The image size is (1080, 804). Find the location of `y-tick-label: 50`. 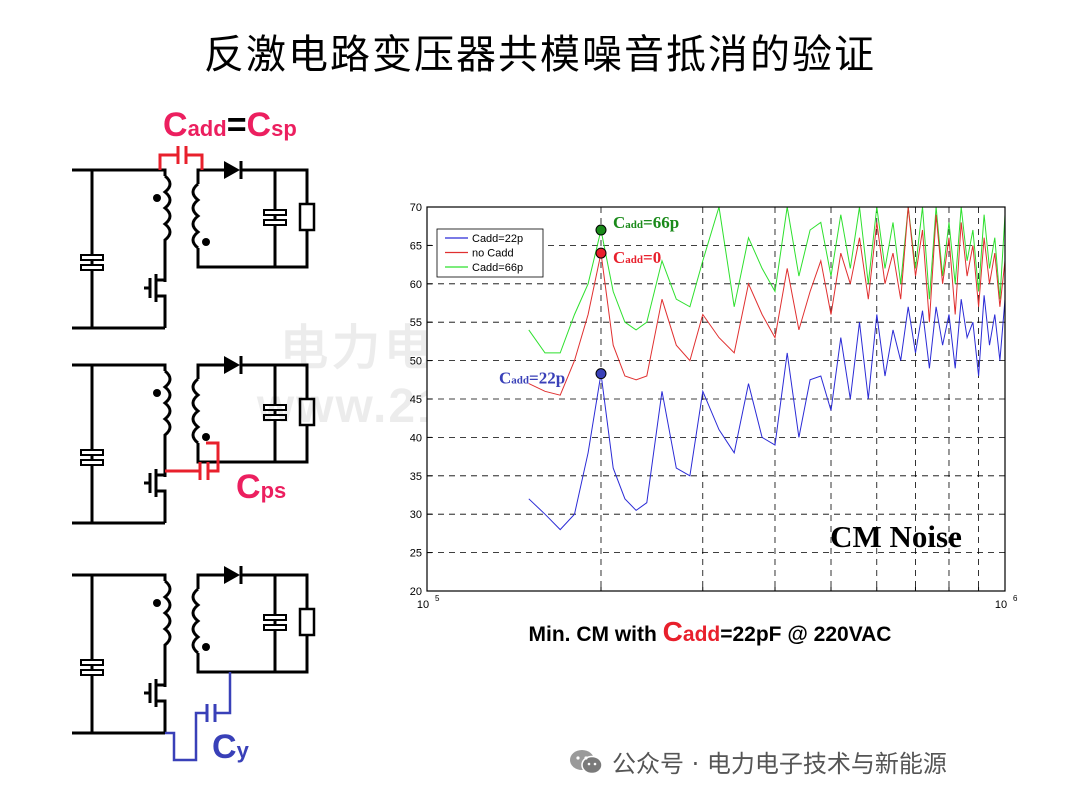

y-tick-label: 50 is located at coordinates (416, 362).